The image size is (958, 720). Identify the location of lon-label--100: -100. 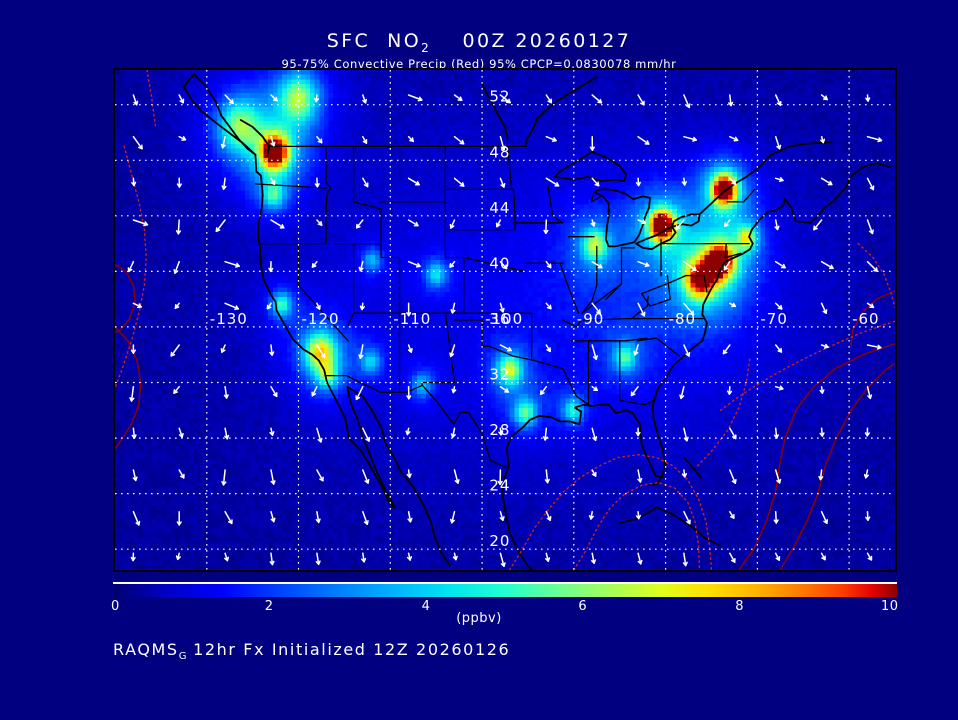
(504, 319).